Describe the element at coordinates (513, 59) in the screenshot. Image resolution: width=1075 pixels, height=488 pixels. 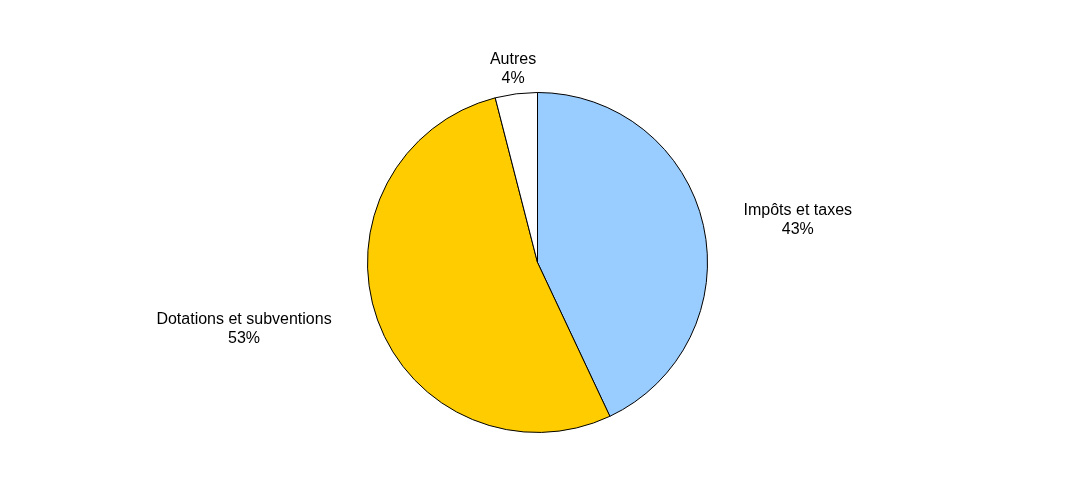
I see `slice-label: Autres` at that location.